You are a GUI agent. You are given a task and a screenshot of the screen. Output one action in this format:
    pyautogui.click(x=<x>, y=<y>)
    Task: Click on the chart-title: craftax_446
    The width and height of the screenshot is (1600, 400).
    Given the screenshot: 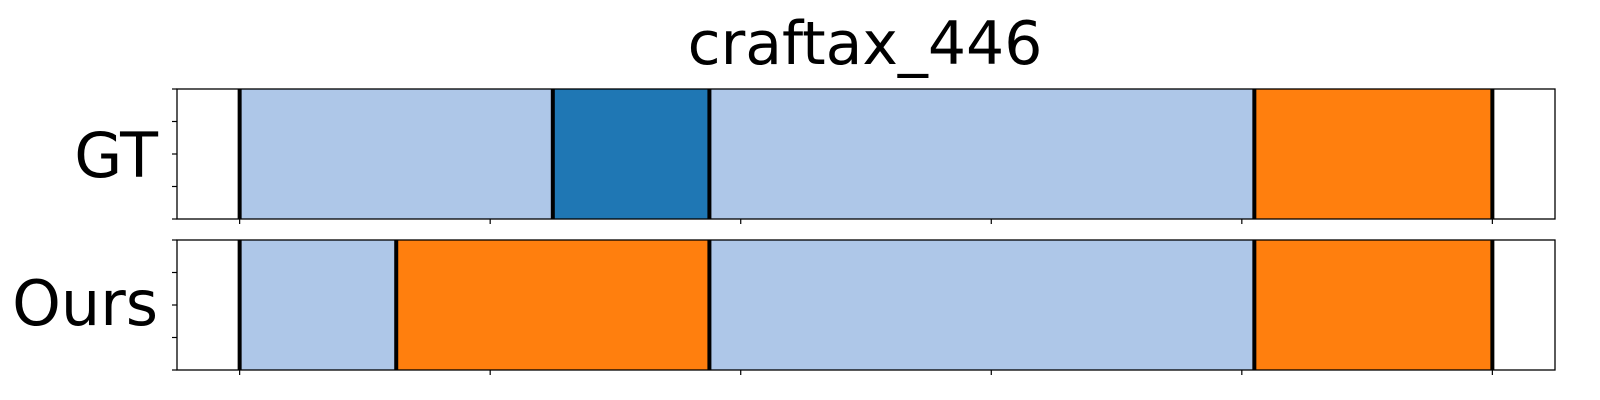 What is the action you would take?
    pyautogui.click(x=865, y=44)
    